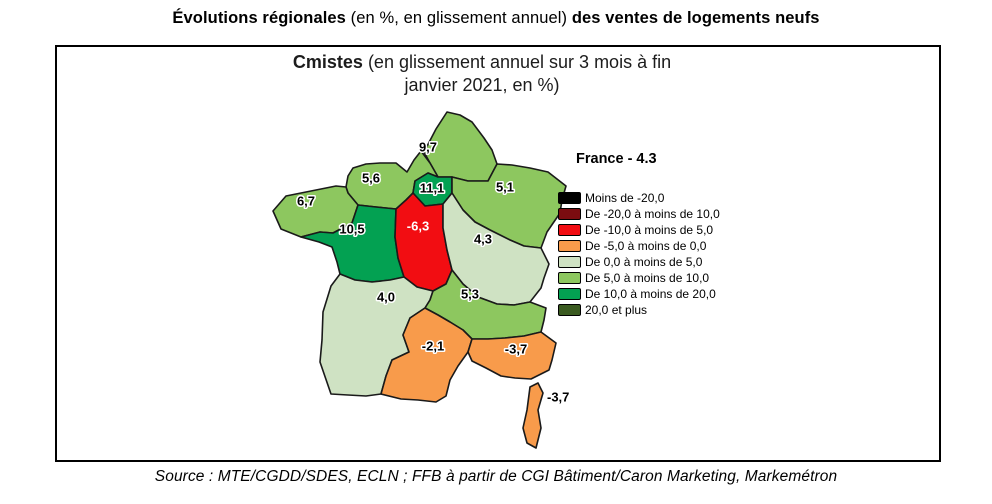 This screenshot has width=992, height=504. What do you see at coordinates (458, 18) in the screenshot?
I see `figure-title-middle: (en %, en glissement annuel)` at bounding box center [458, 18].